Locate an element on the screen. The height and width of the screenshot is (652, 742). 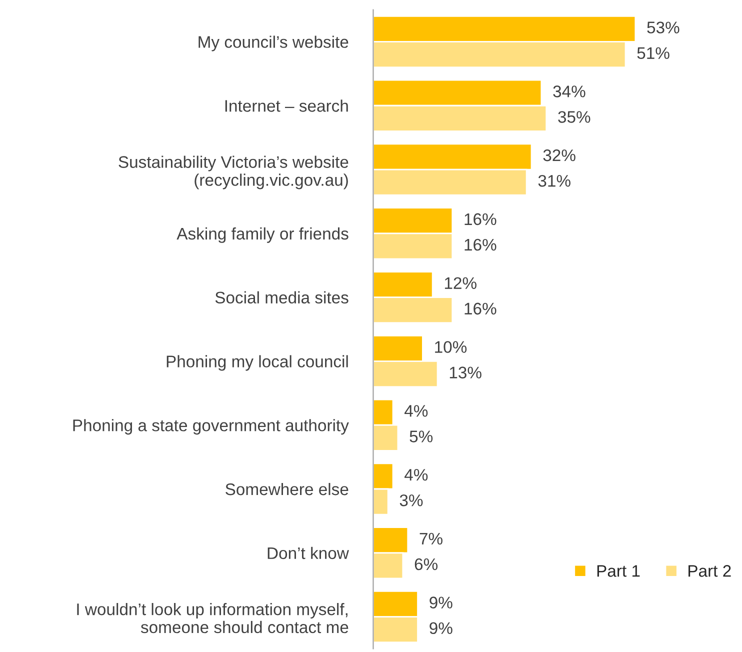
y-tick-label: My council’s website is located at coordinates (273, 44).